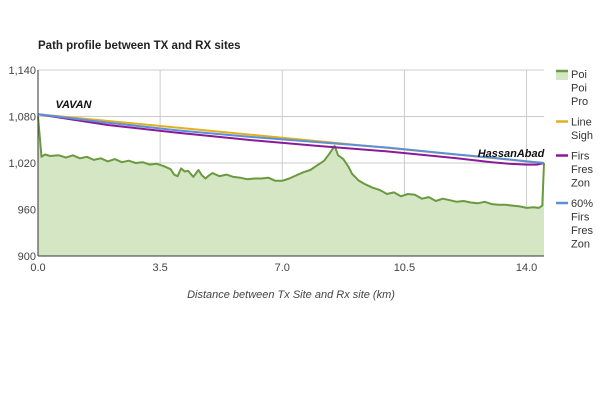 Image resolution: width=600 pixels, height=400 pixels. Describe the element at coordinates (37, 268) in the screenshot. I see `x-tick-label: 0.0` at that location.